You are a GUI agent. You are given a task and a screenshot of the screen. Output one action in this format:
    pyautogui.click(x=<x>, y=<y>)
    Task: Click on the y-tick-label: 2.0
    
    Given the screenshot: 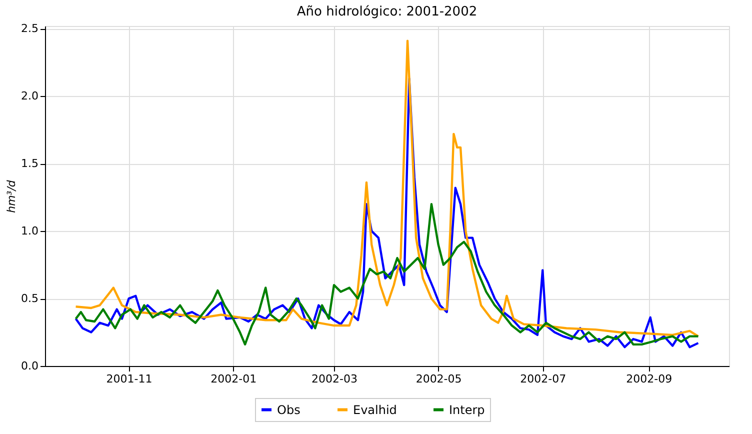 What is the action you would take?
    pyautogui.click(x=29, y=96)
    